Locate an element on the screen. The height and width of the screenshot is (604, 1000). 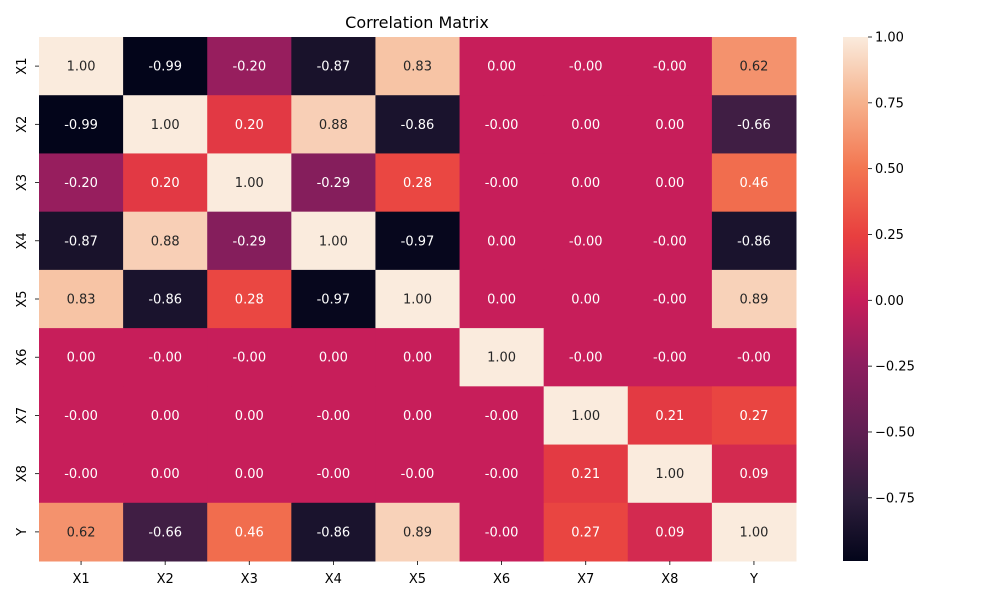
x-tick-label: X1 is located at coordinates (80, 579).